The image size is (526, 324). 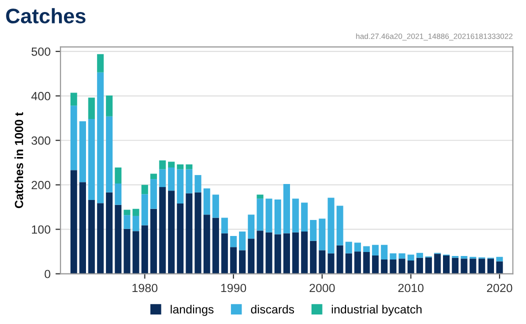 I want to click on y-tick-label: 400, so click(x=40, y=96).